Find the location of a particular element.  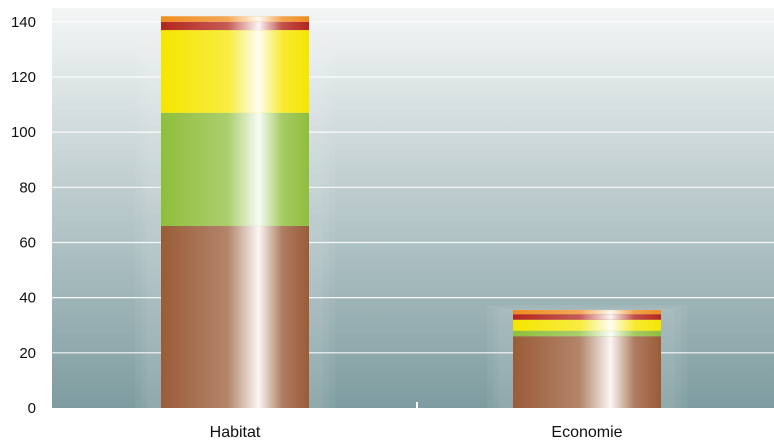

x-category-label: Habitat is located at coordinates (235, 432).